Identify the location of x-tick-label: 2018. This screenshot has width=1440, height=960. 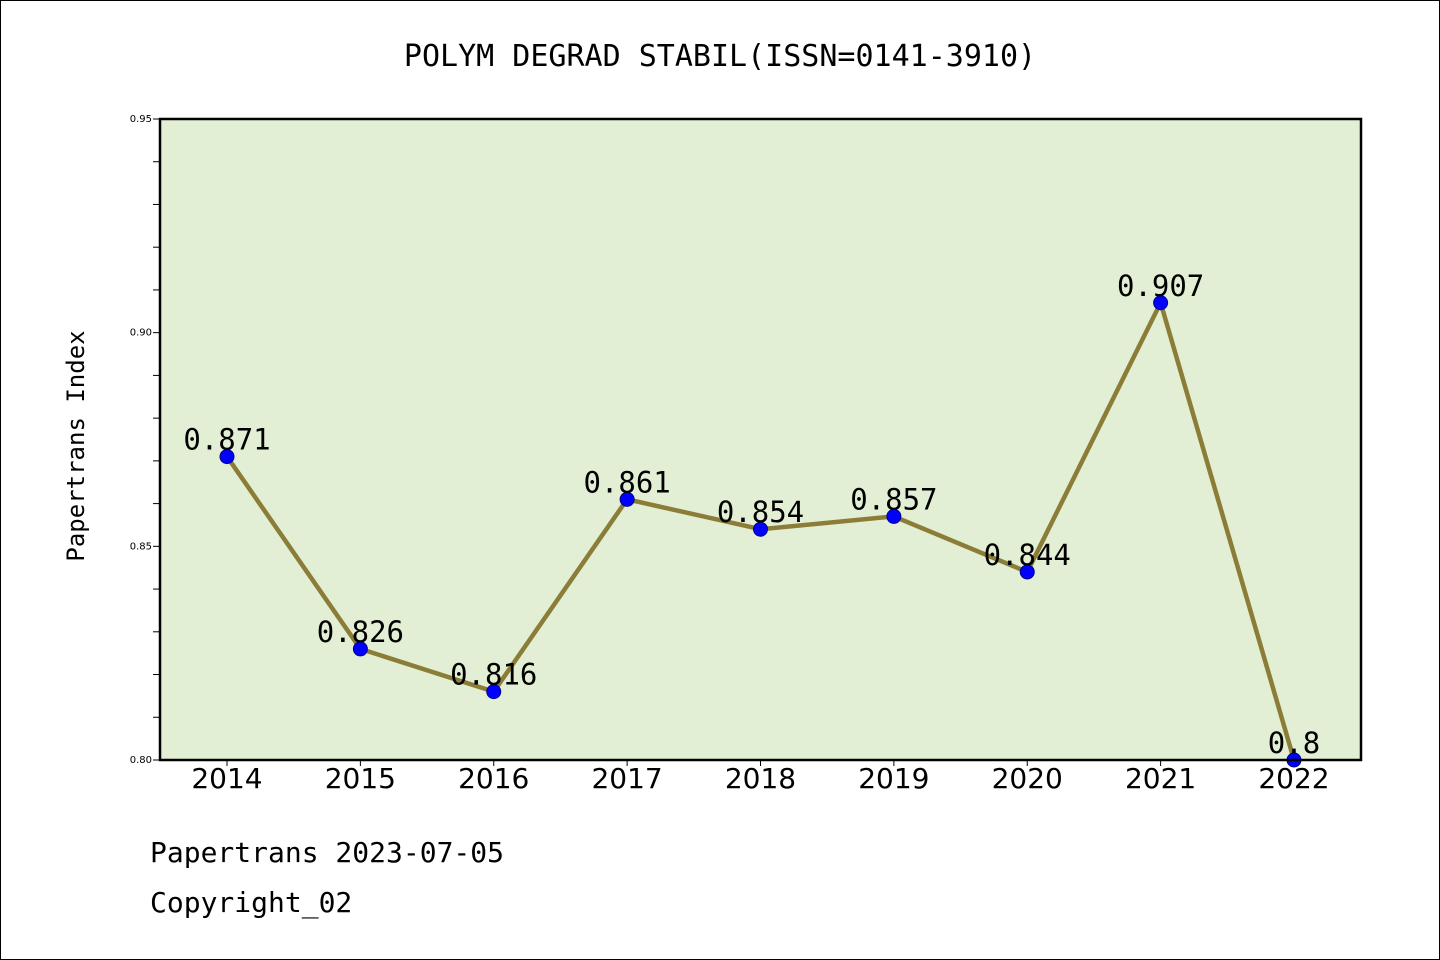
(760, 778).